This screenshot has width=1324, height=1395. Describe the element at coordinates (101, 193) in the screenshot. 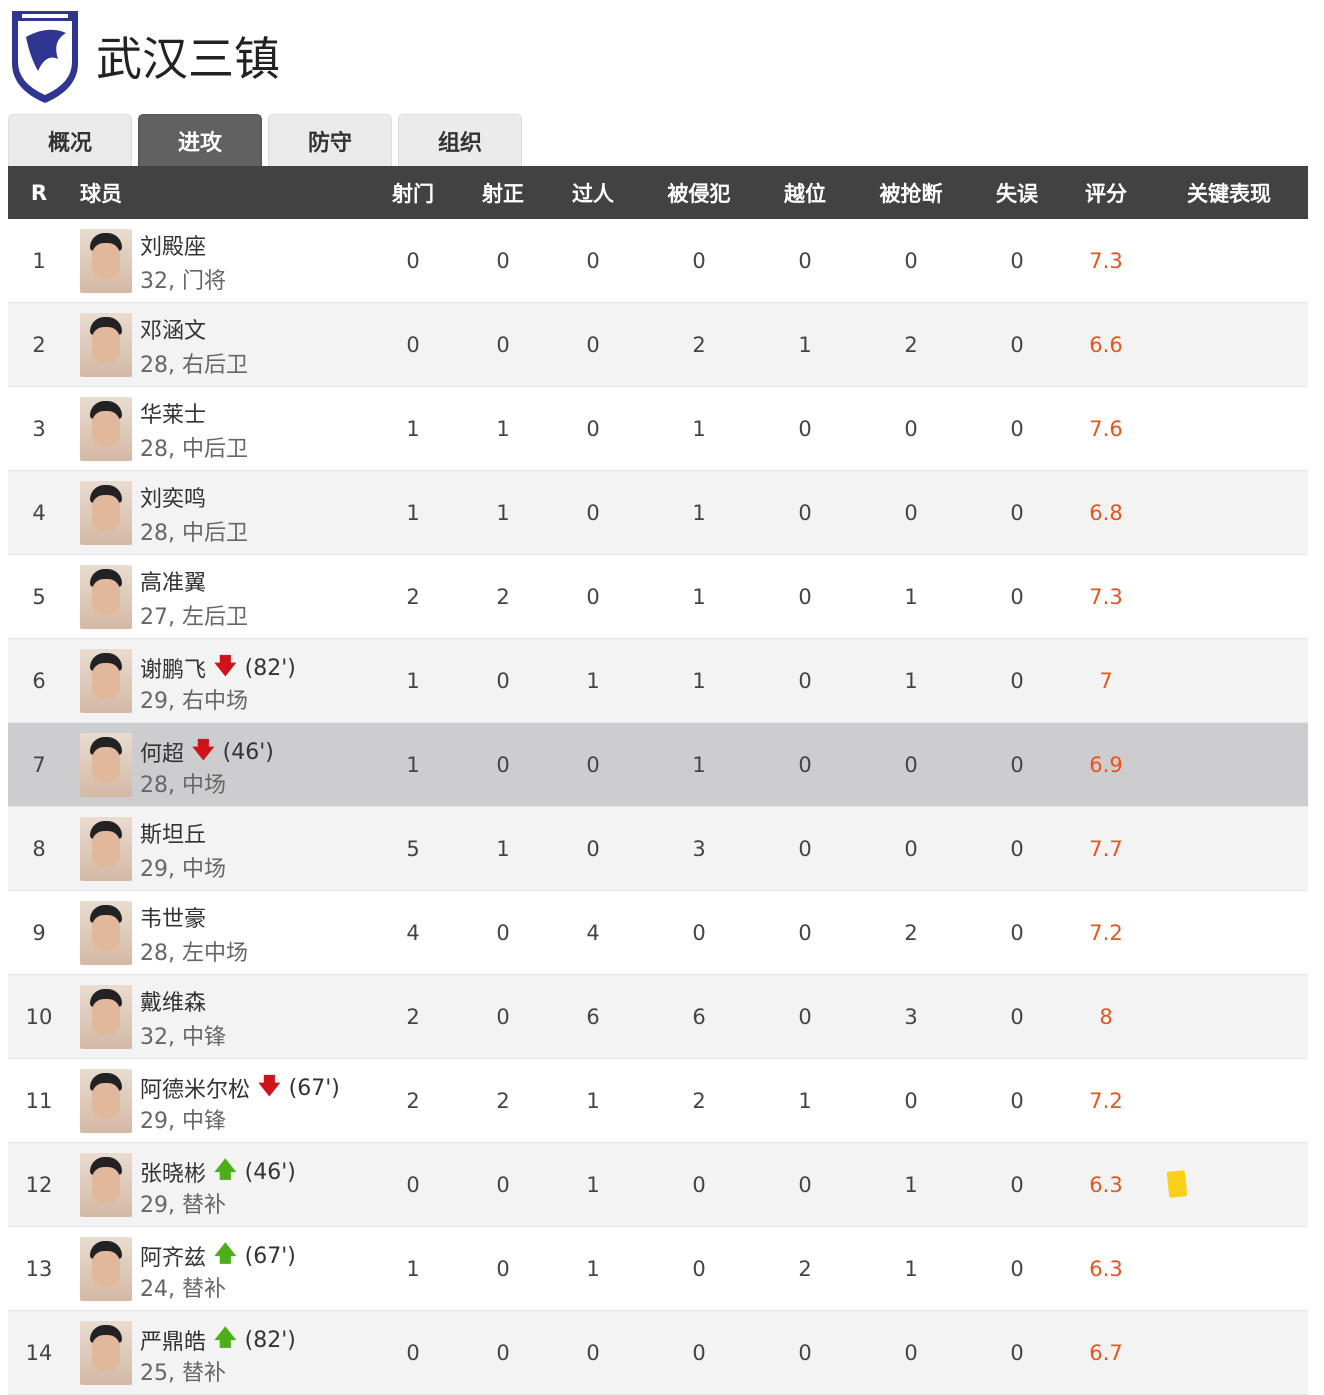

I see `column-header: 球员` at that location.